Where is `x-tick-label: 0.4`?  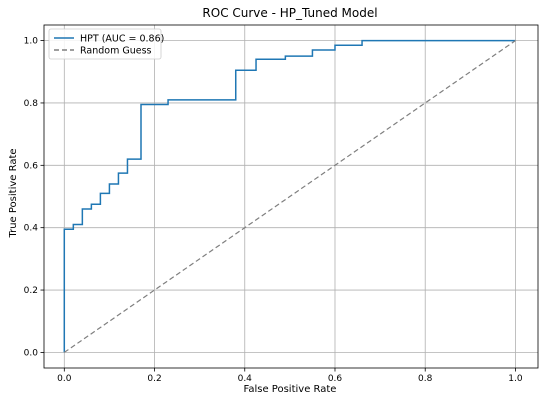 x-tick-label: 0.4 is located at coordinates (245, 379).